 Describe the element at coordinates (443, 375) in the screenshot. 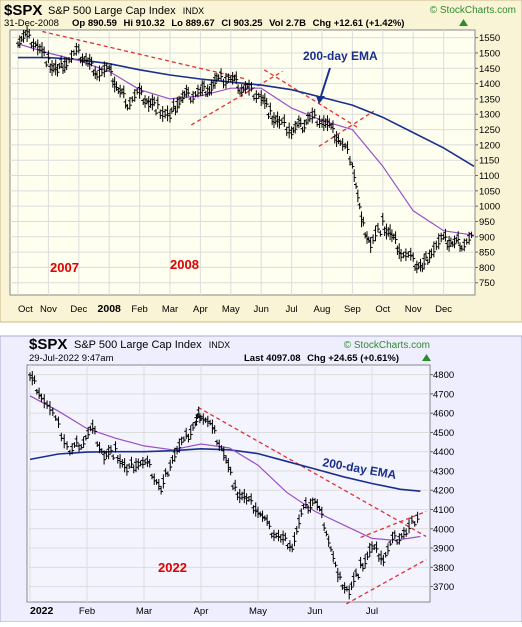

I see `y-tick-label: 4800` at that location.